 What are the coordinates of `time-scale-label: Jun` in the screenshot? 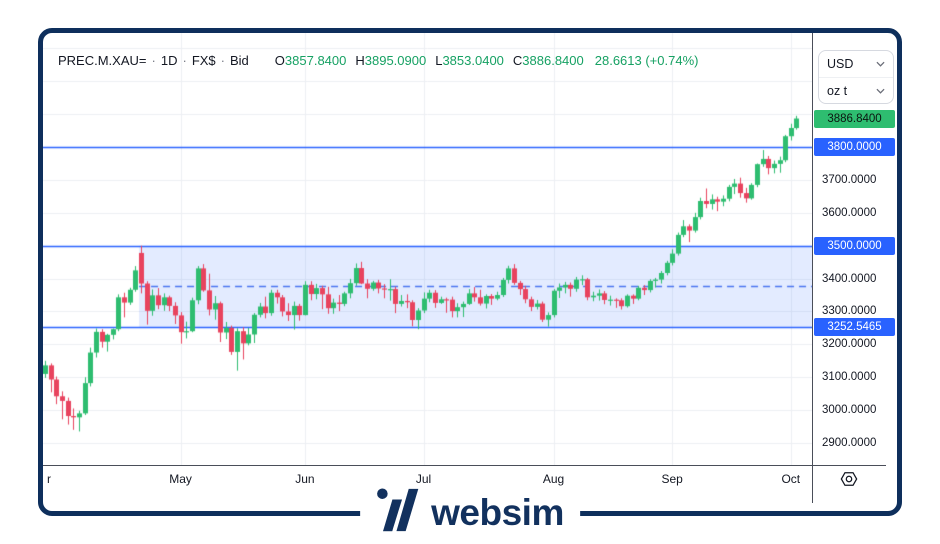 It's located at (305, 479).